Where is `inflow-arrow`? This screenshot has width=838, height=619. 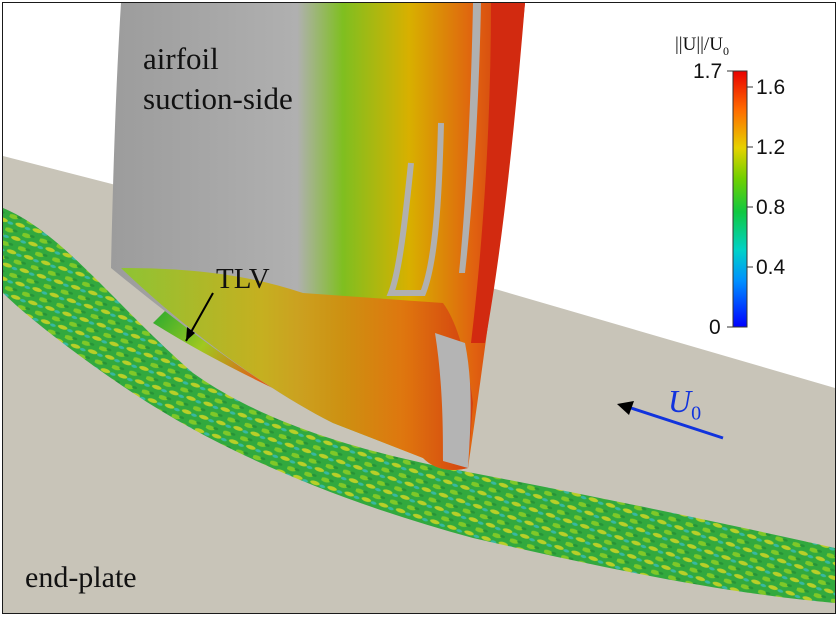 inflow-arrow is located at coordinates (677, 423).